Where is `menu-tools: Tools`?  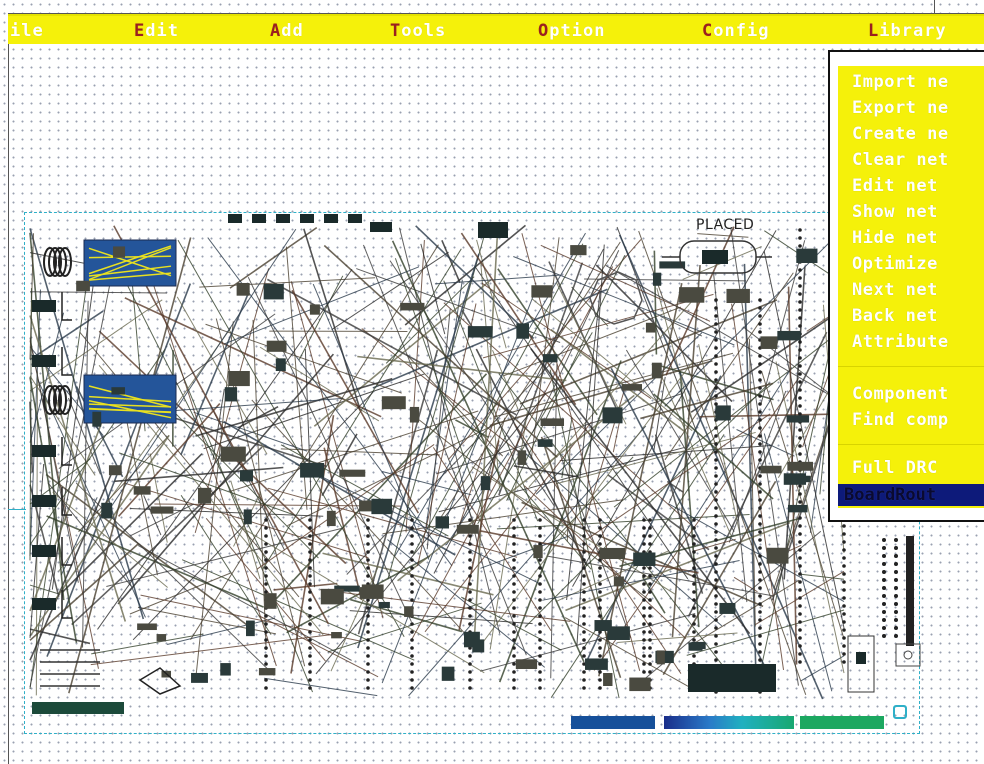 menu-tools: Tools is located at coordinates (418, 31).